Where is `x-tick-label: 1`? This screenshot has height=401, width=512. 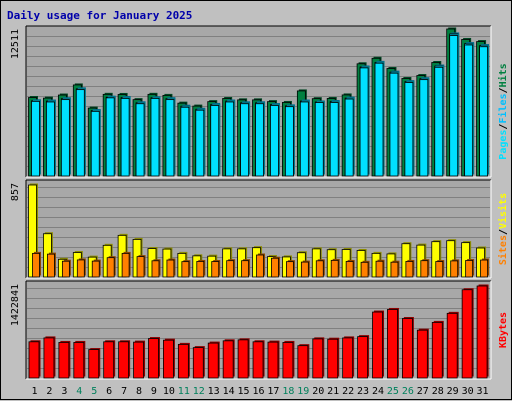 x-tick-label: 1 is located at coordinates (34, 391).